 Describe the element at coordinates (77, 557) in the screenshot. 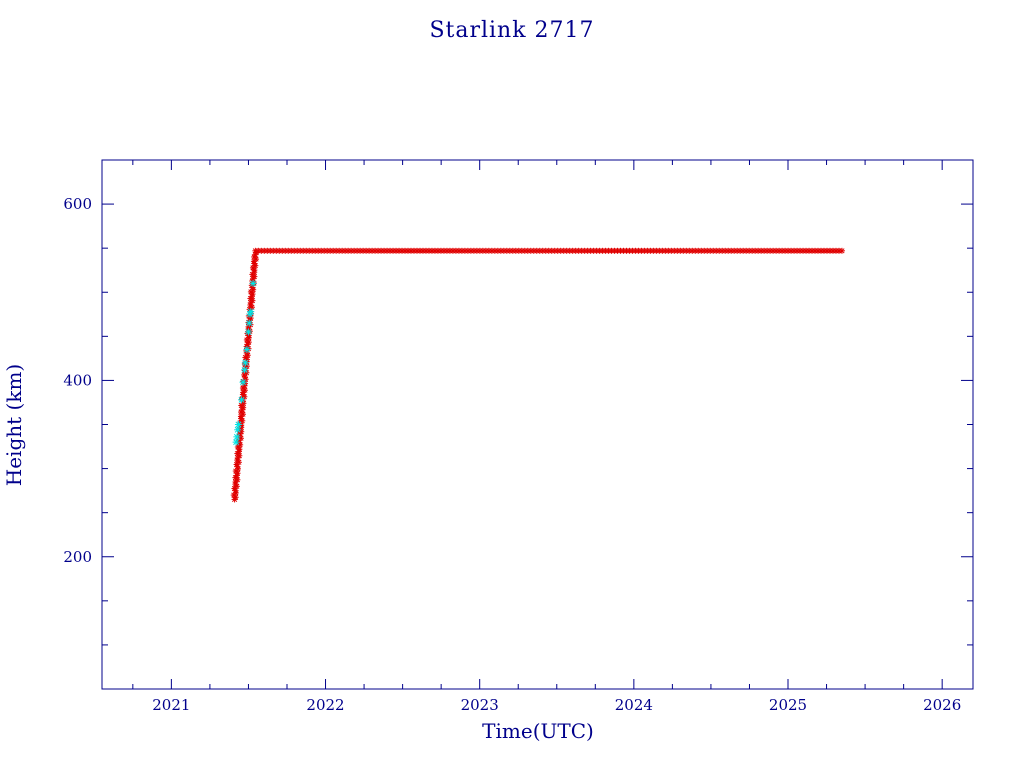

I see `y-tick-label: 200` at that location.